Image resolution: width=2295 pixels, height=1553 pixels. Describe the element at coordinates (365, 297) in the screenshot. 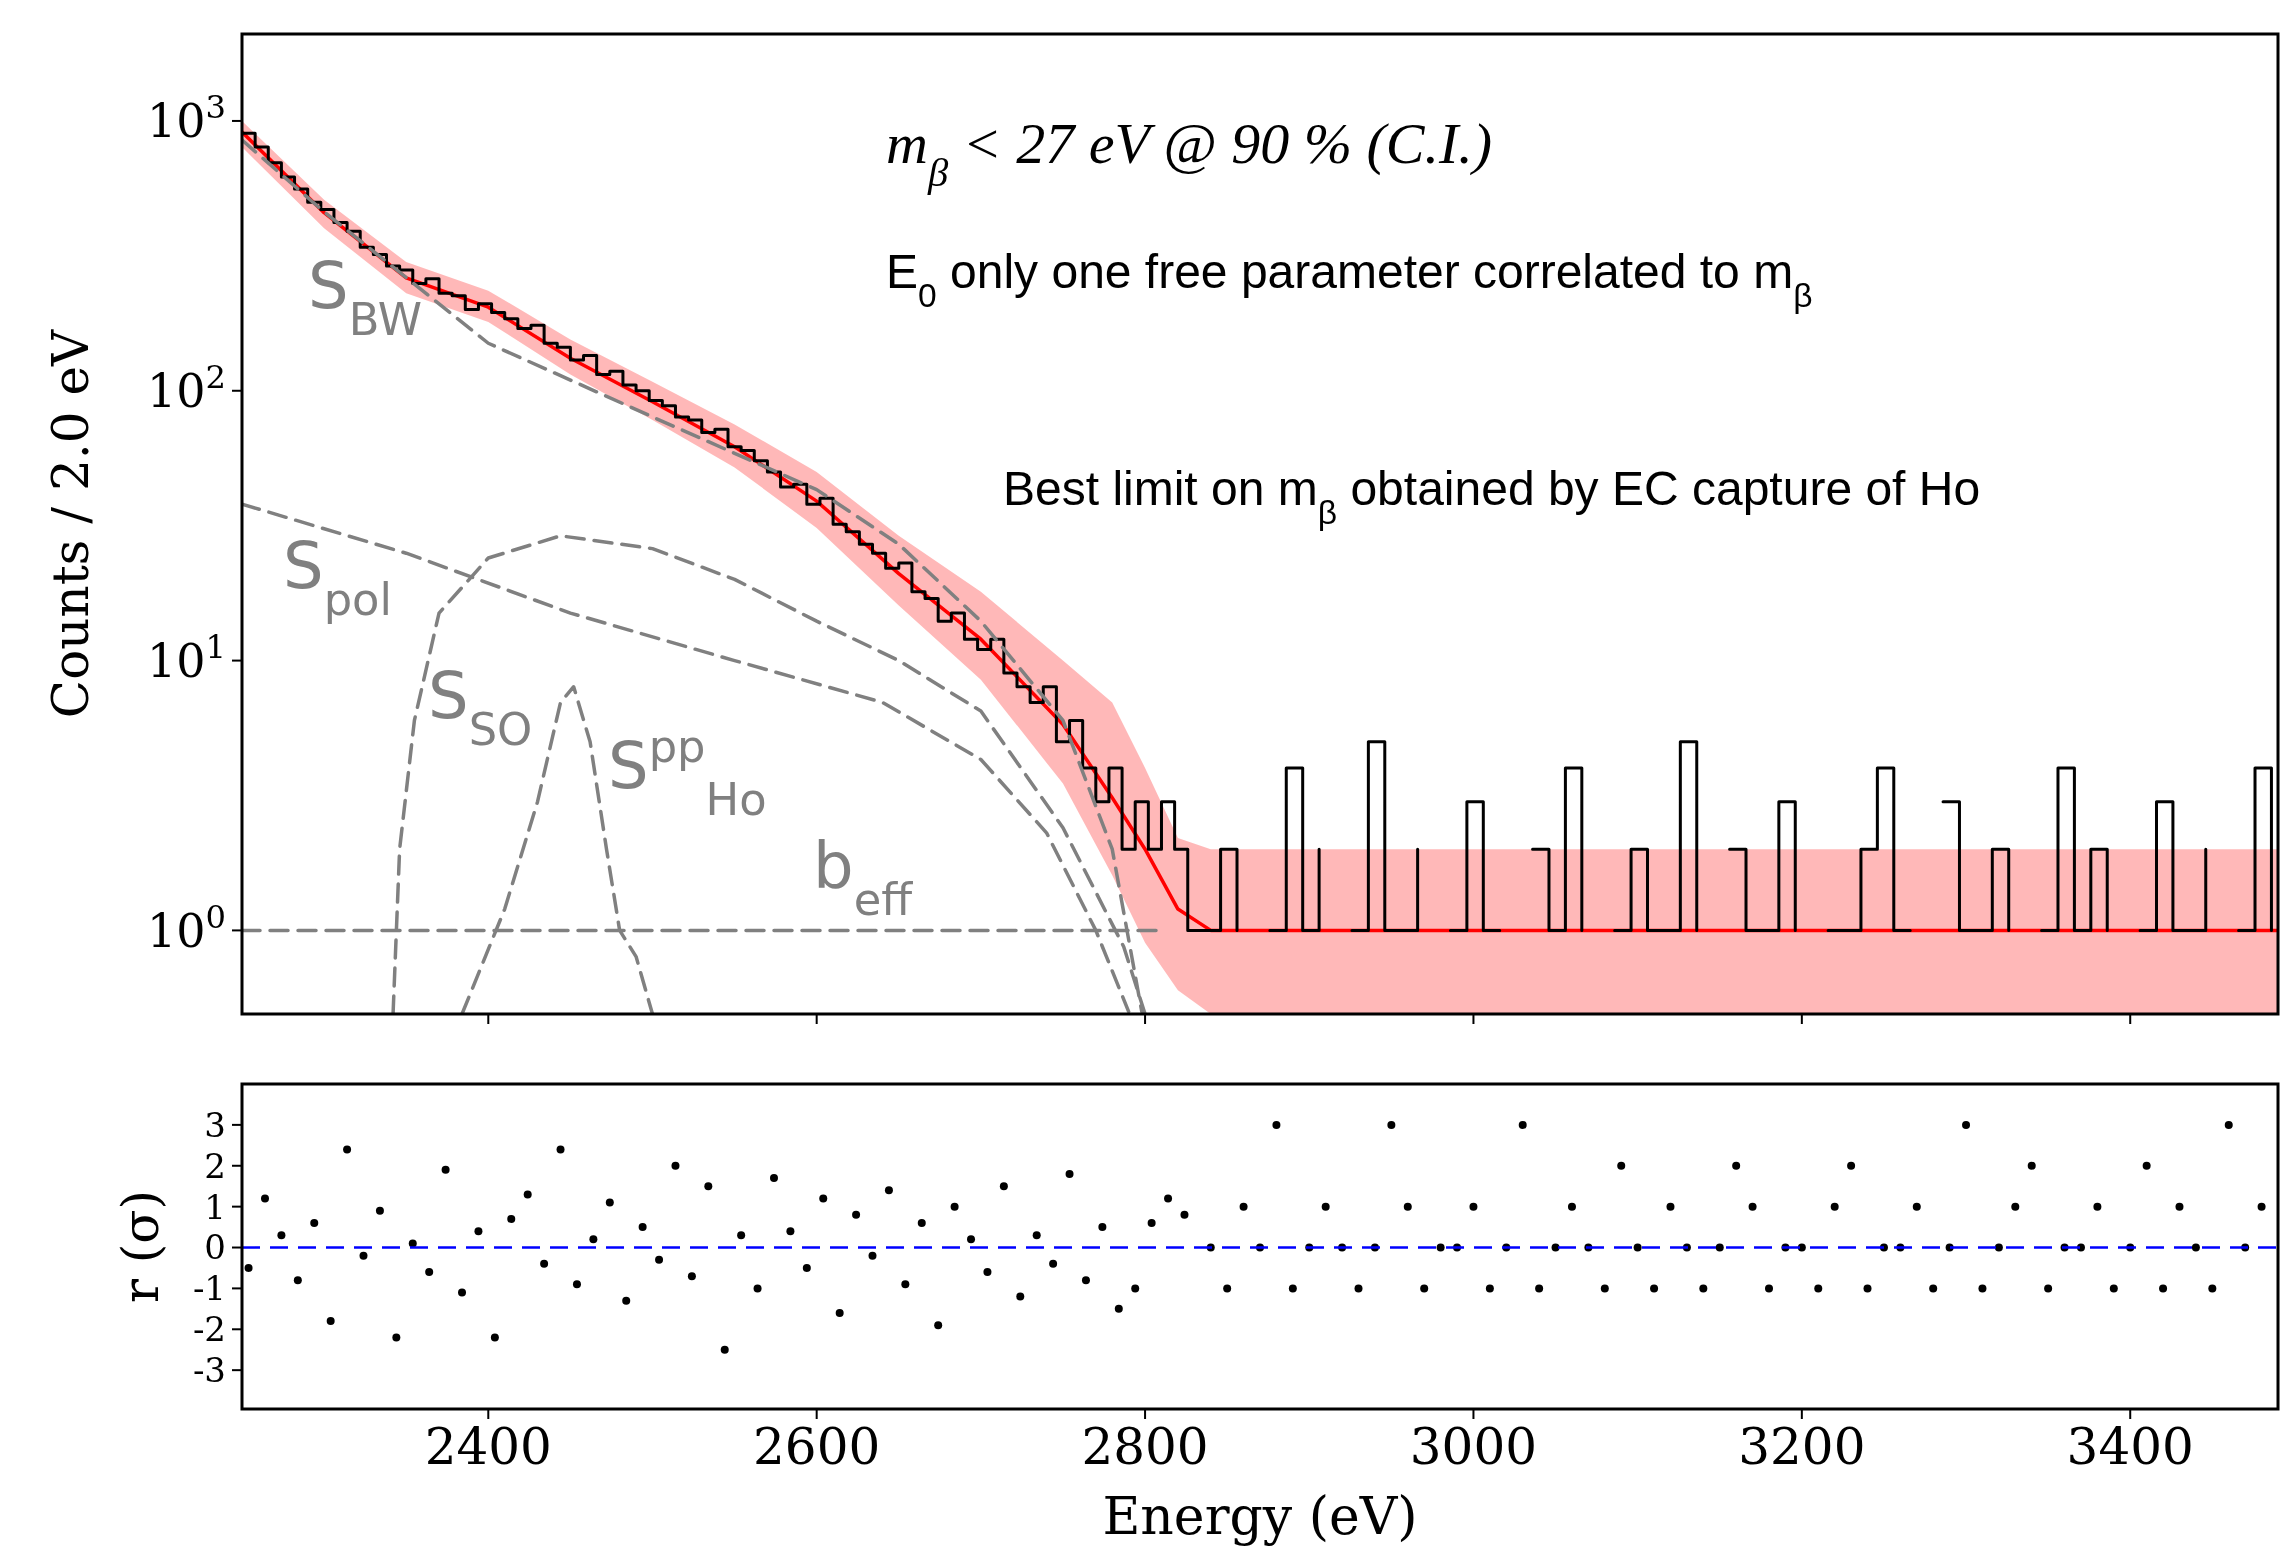

I see `series-label: S$_{BW}$` at that location.